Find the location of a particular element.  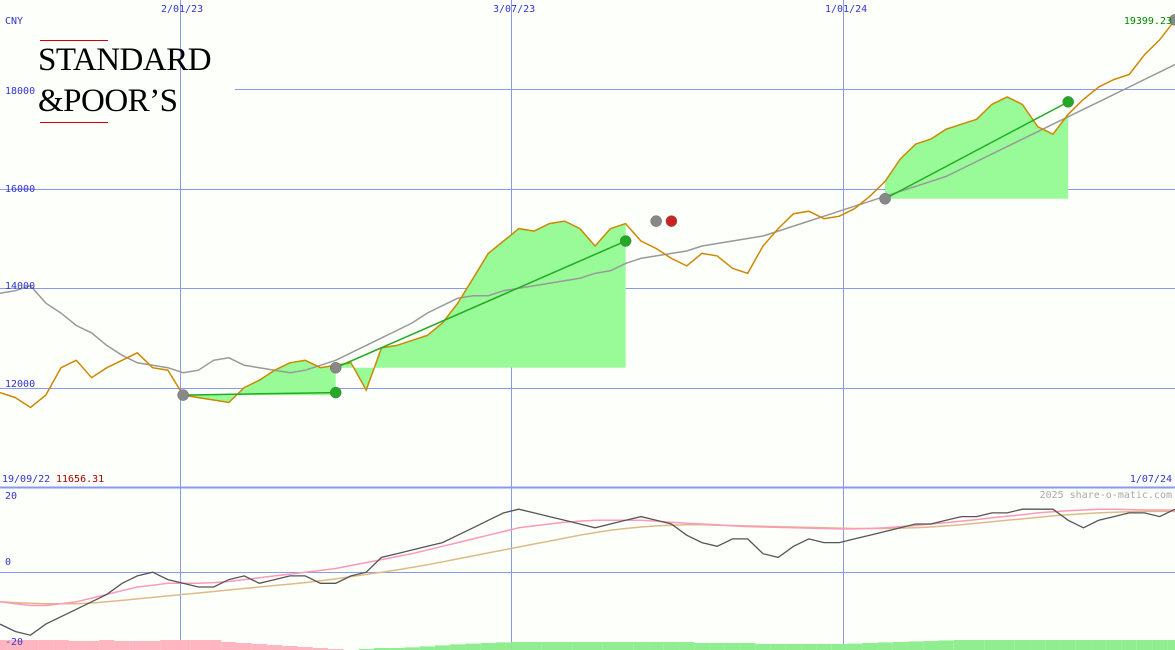

x-tick-label: 3/07/23 is located at coordinates (514, 9).